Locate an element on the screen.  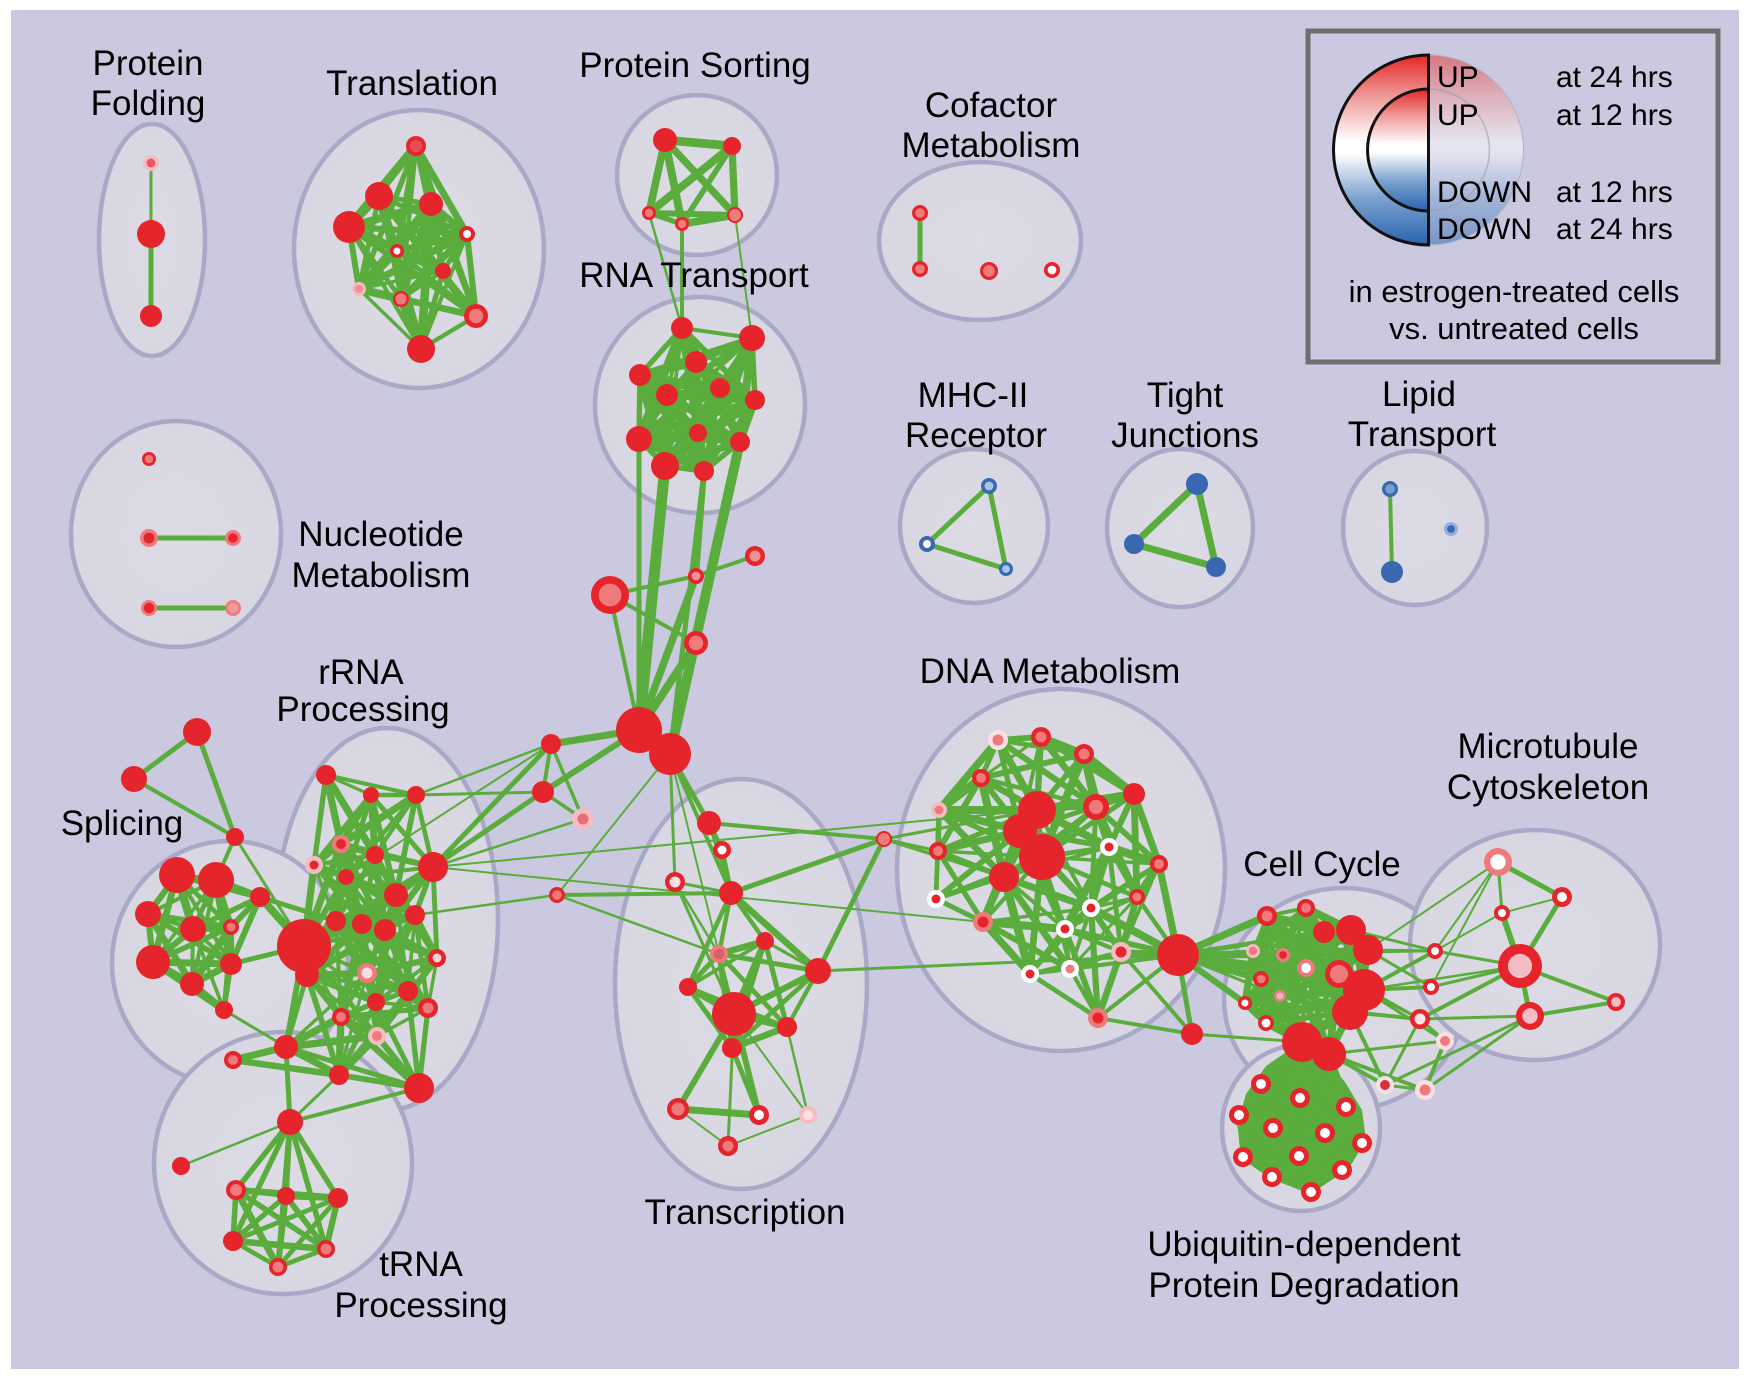
svg-text: rRNA is located at coordinates (361, 672).